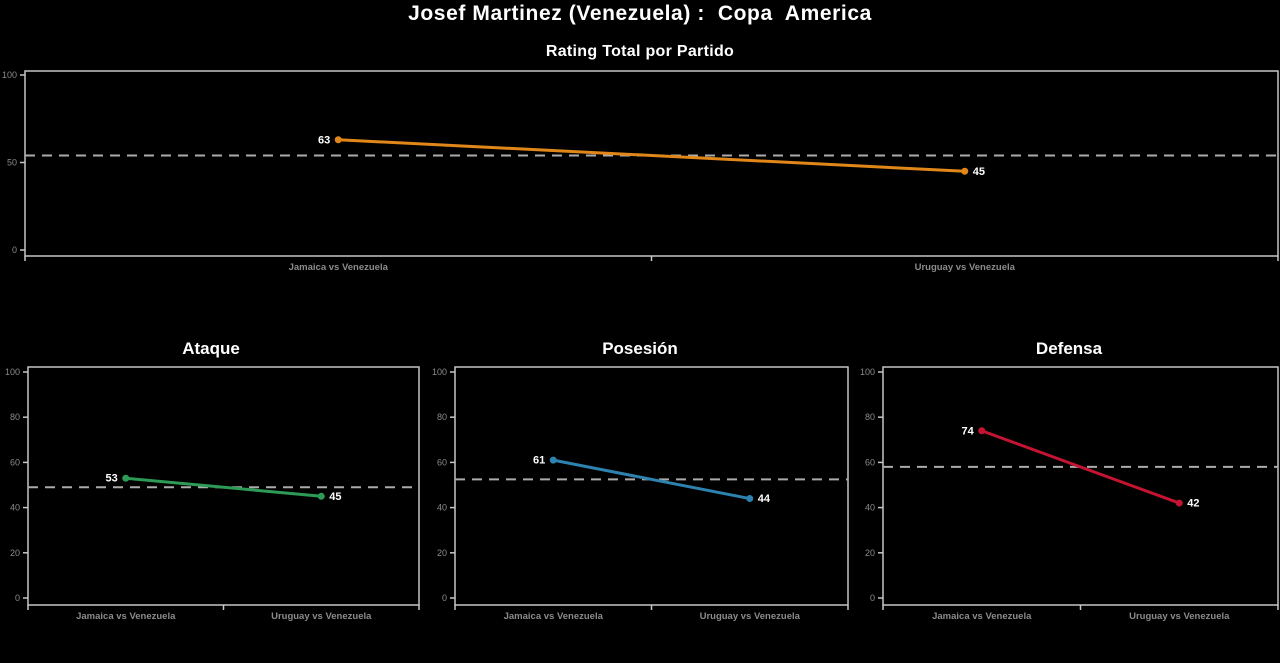 Image resolution: width=1280 pixels, height=663 pixels. What do you see at coordinates (211, 348) in the screenshot?
I see `chart-title-ataque: Ataque` at bounding box center [211, 348].